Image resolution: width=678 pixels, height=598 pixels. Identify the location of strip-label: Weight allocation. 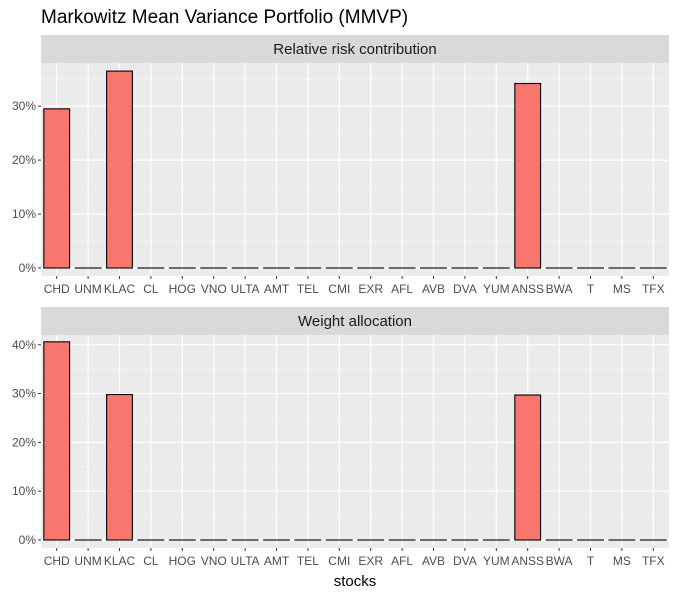
(355, 321).